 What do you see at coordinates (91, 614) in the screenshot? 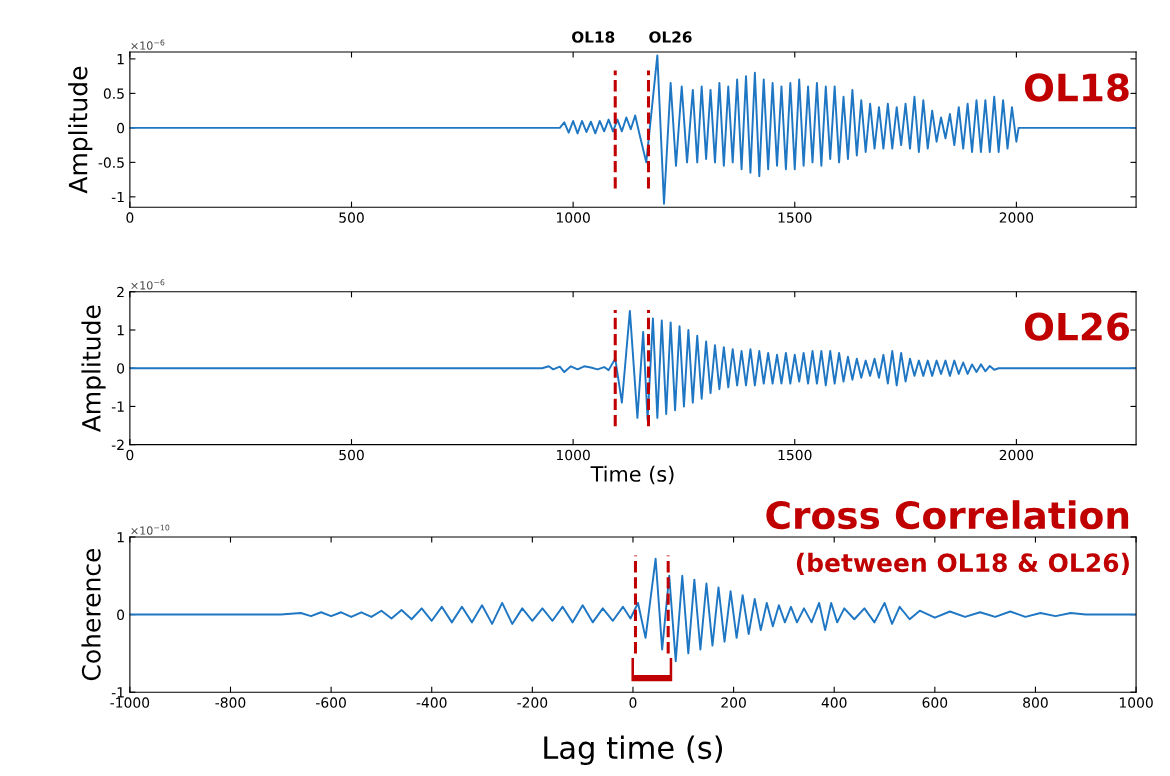
I see `y-axis-title: Coherence` at bounding box center [91, 614].